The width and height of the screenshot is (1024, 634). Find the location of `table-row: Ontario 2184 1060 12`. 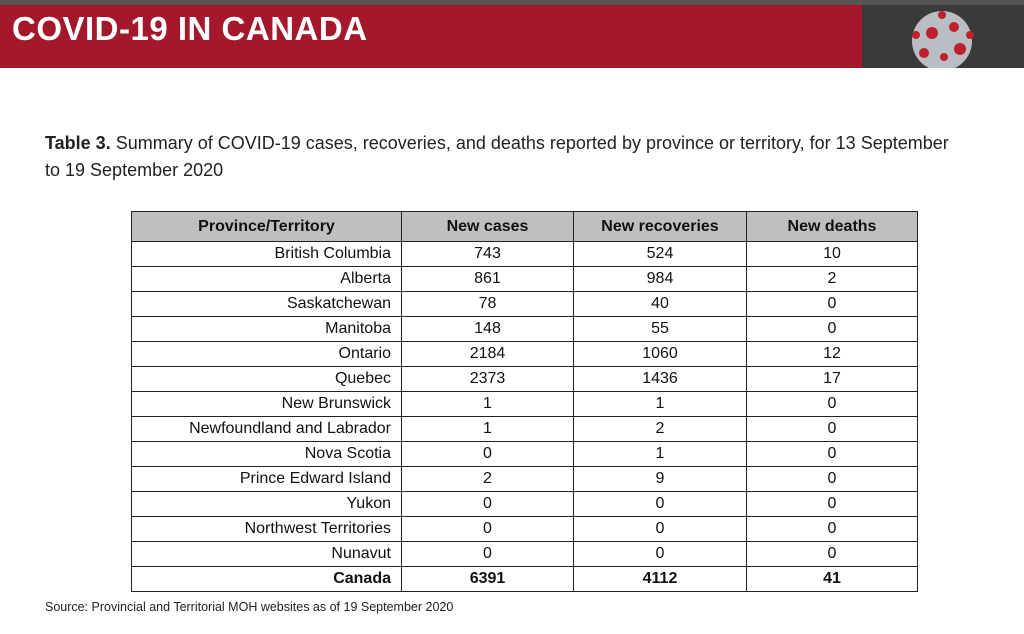

table-row: Ontario 2184 1060 12 is located at coordinates (524, 354).